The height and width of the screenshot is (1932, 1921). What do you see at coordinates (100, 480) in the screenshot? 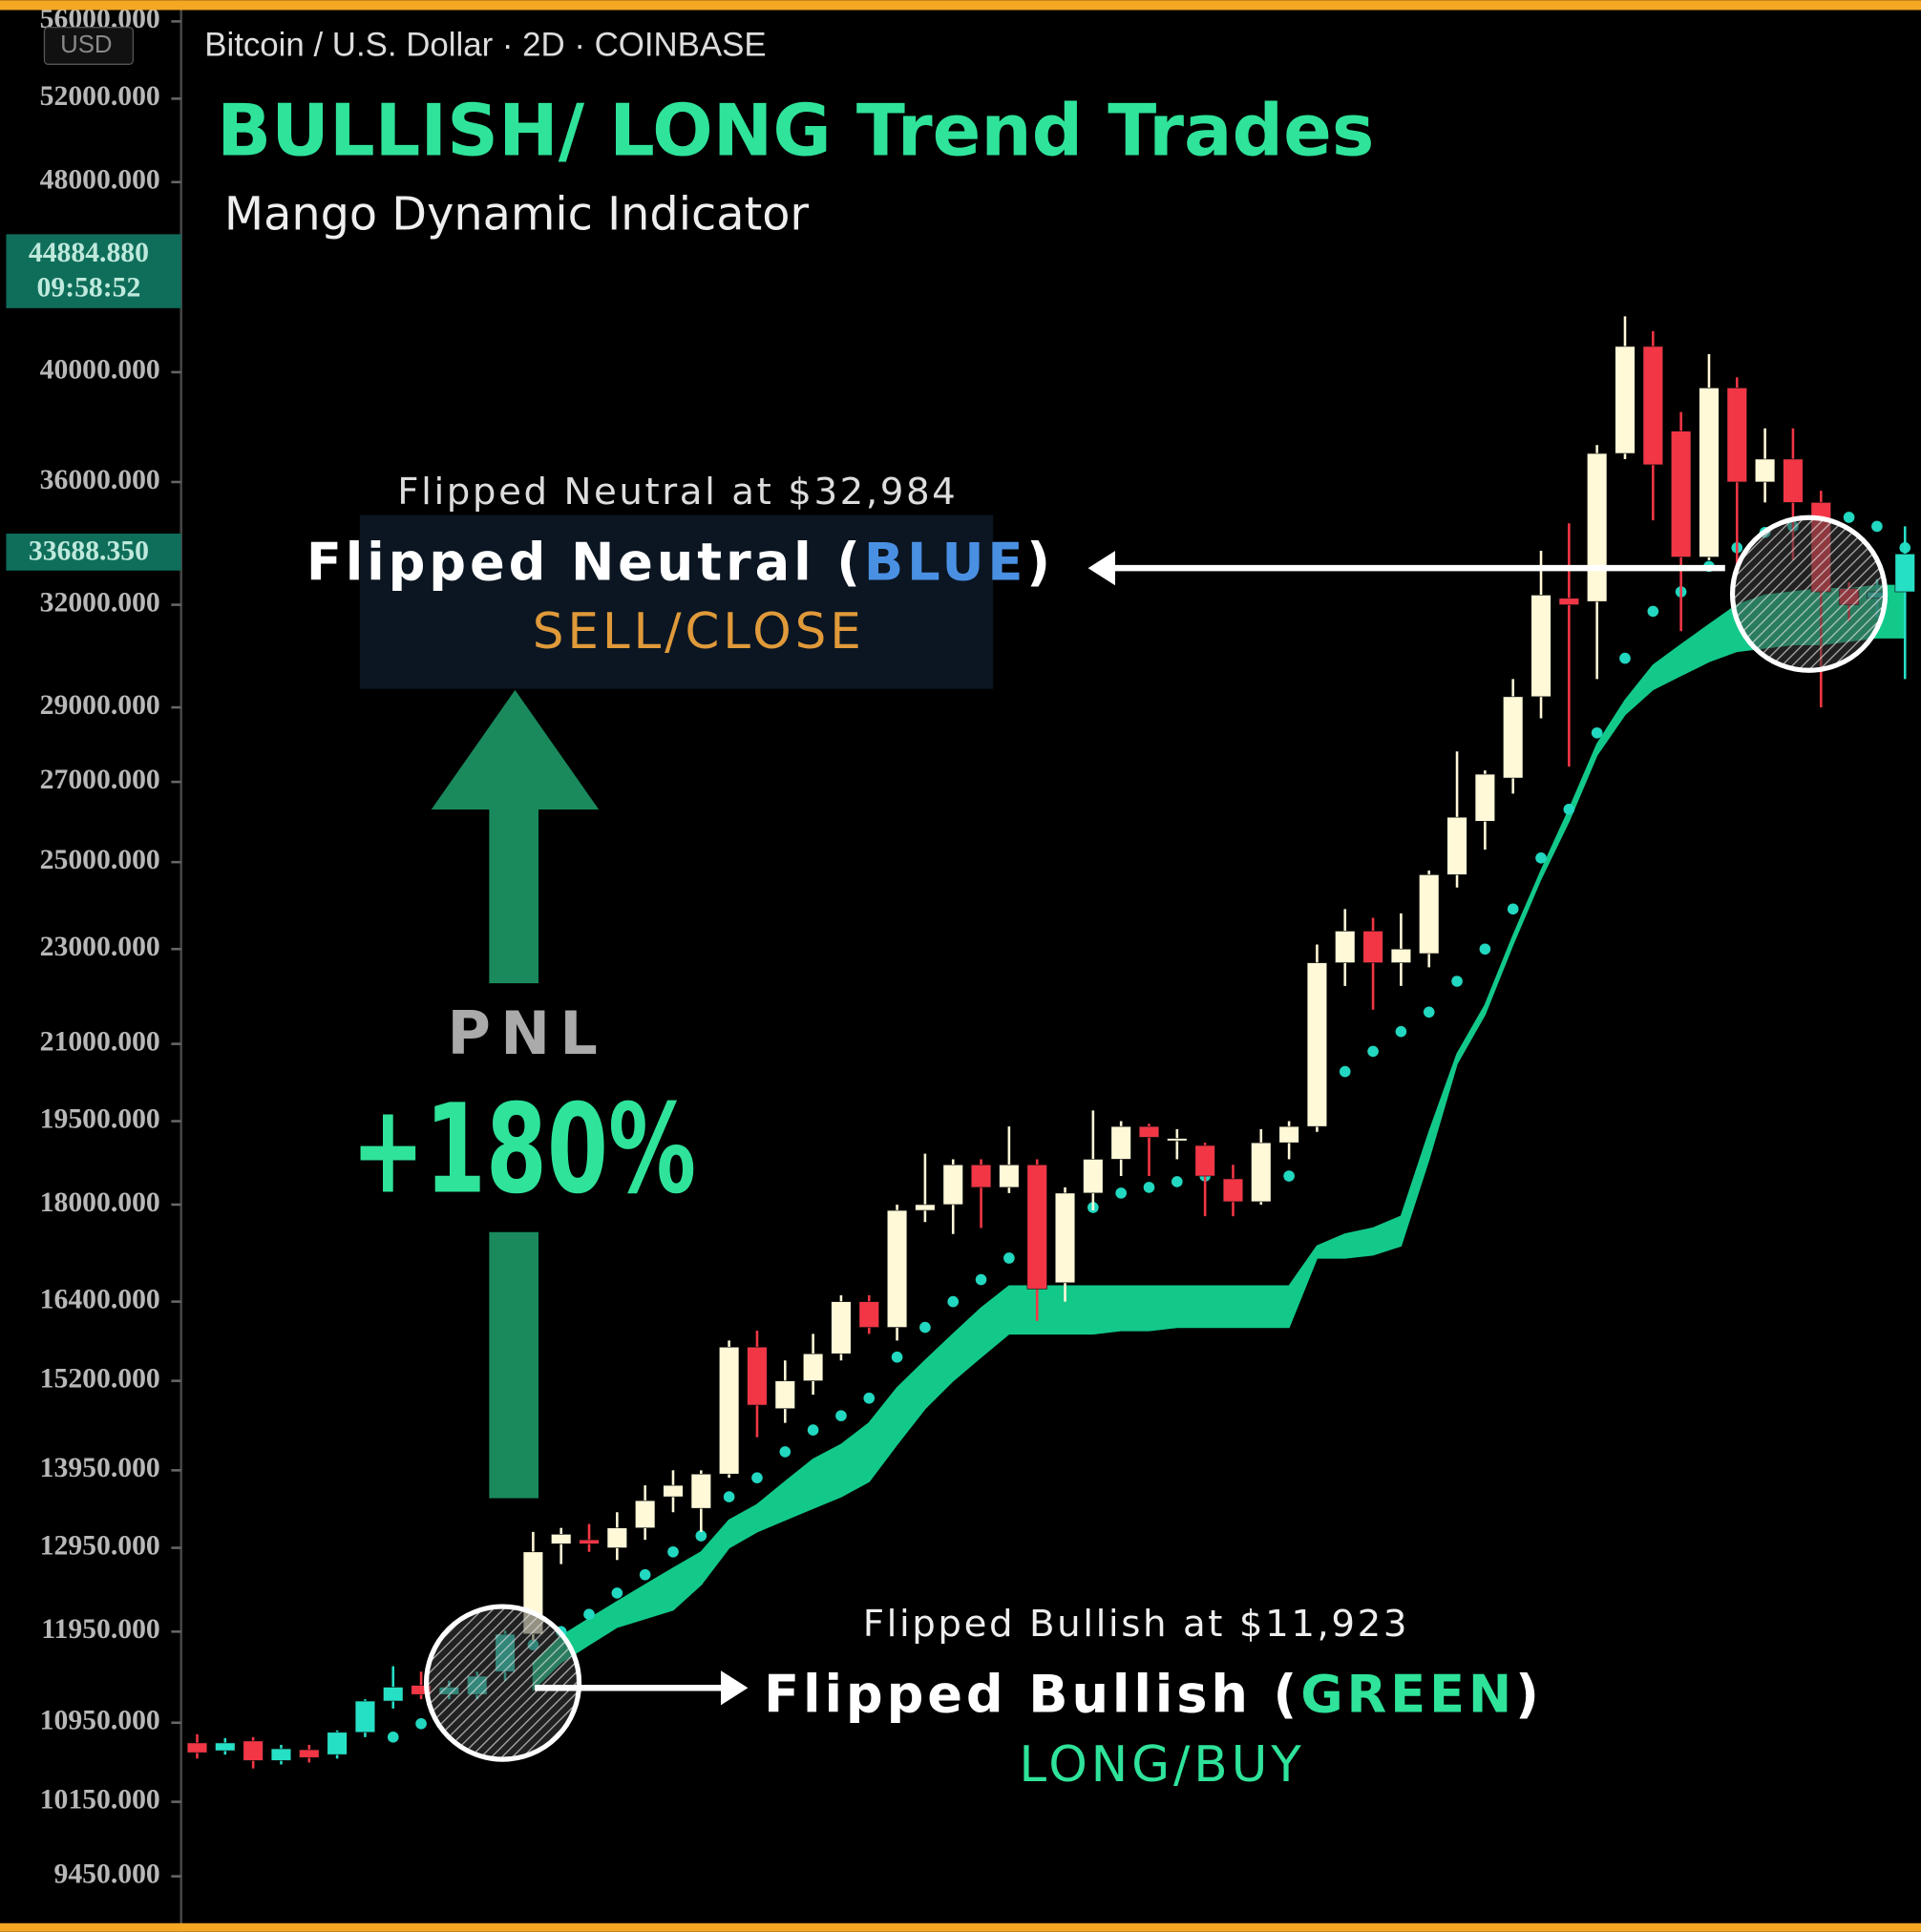
I see `y-tick-label: 36000.000` at bounding box center [100, 480].